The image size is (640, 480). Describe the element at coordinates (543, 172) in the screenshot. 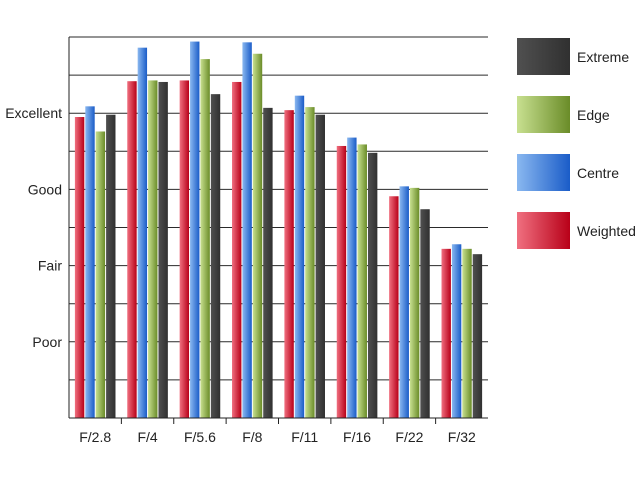

I see `legend-swatch-centre` at that location.